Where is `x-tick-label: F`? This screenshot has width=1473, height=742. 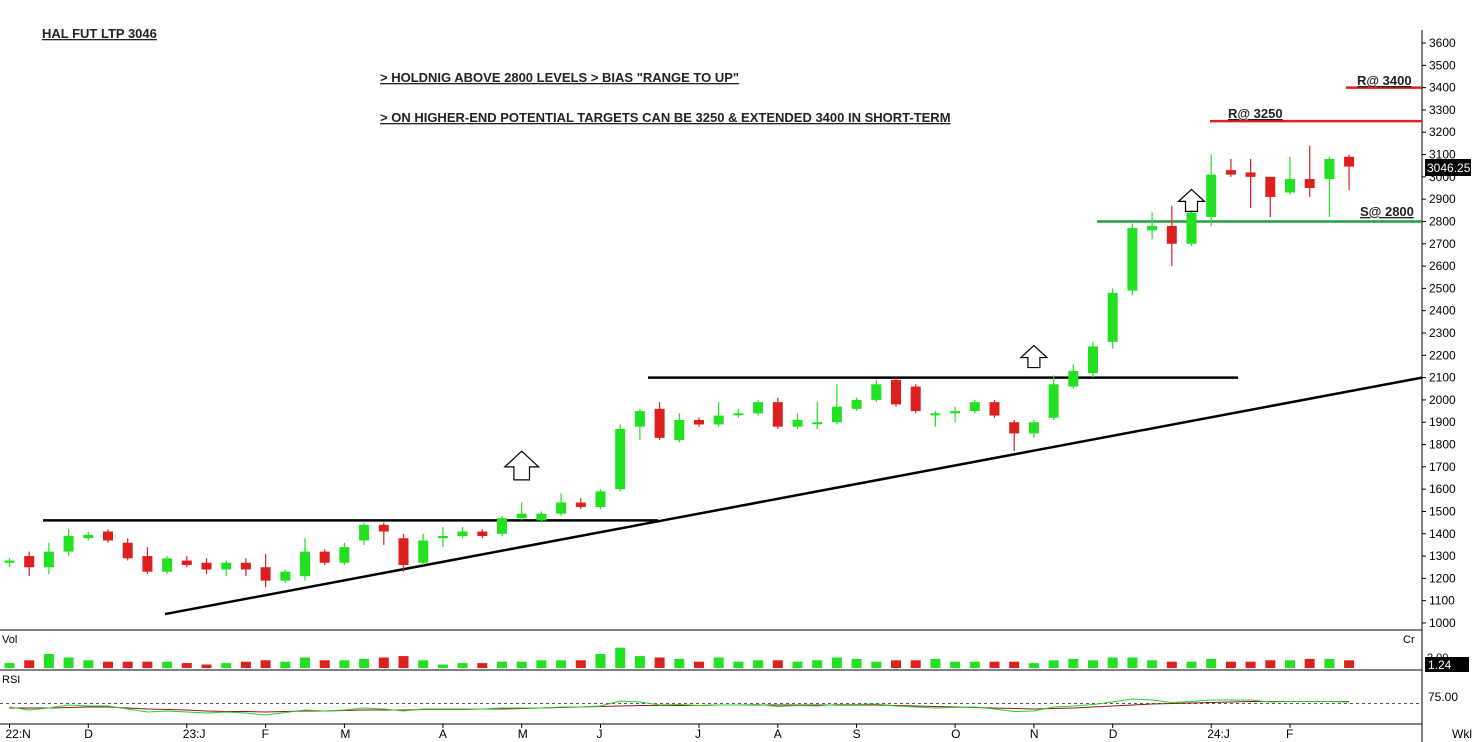 x-tick-label: F is located at coordinates (265, 734).